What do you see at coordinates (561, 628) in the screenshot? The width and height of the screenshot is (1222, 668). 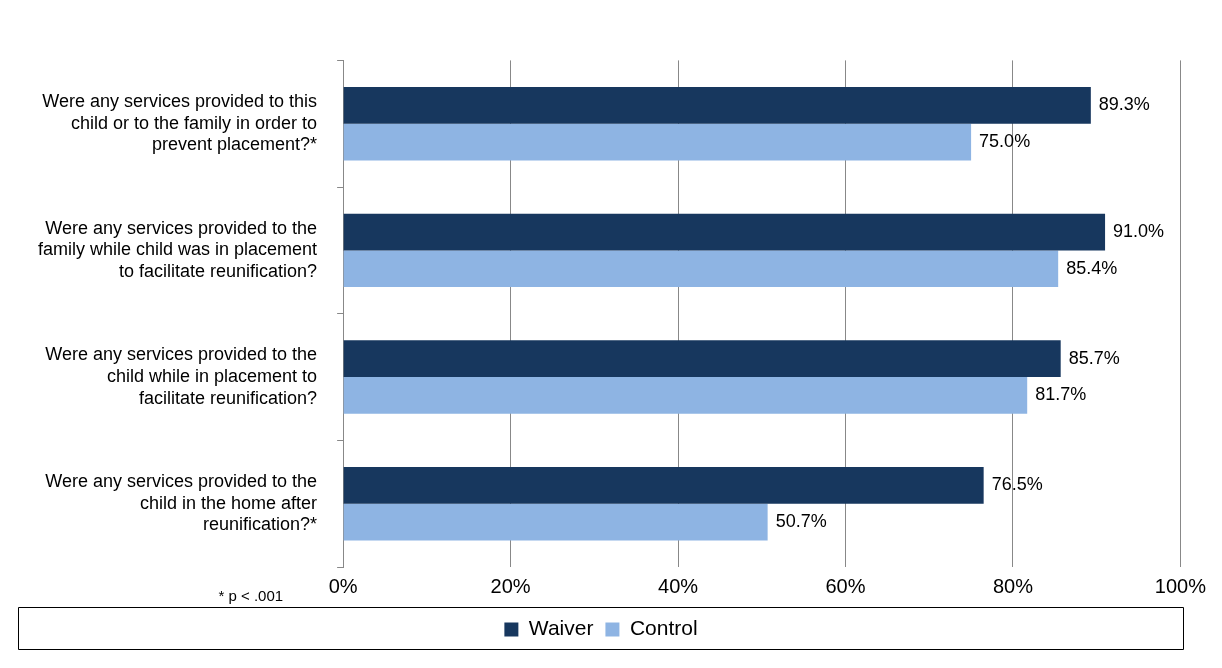 I see `legend-label: Waiver` at bounding box center [561, 628].